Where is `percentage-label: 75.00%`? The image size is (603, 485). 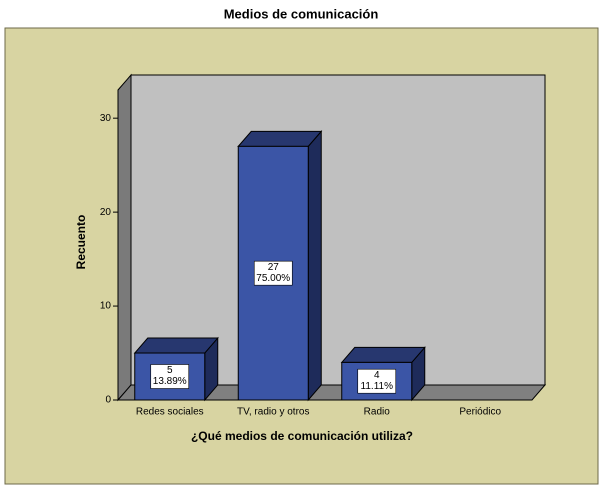 percentage-label: 75.00% is located at coordinates (273, 278).